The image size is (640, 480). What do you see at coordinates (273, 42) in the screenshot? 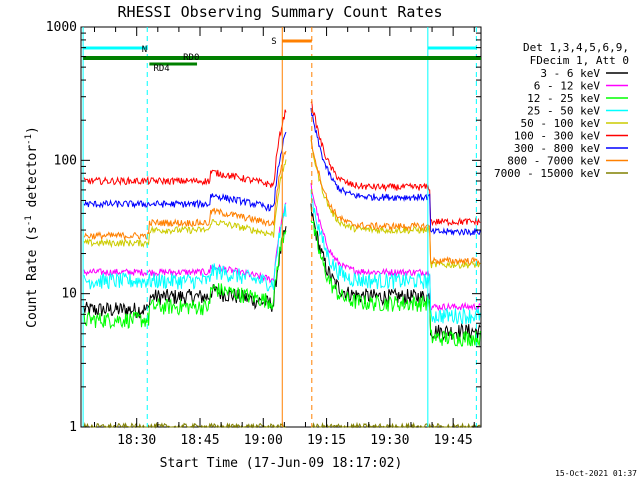
I see `saa-label: S` at bounding box center [273, 42].